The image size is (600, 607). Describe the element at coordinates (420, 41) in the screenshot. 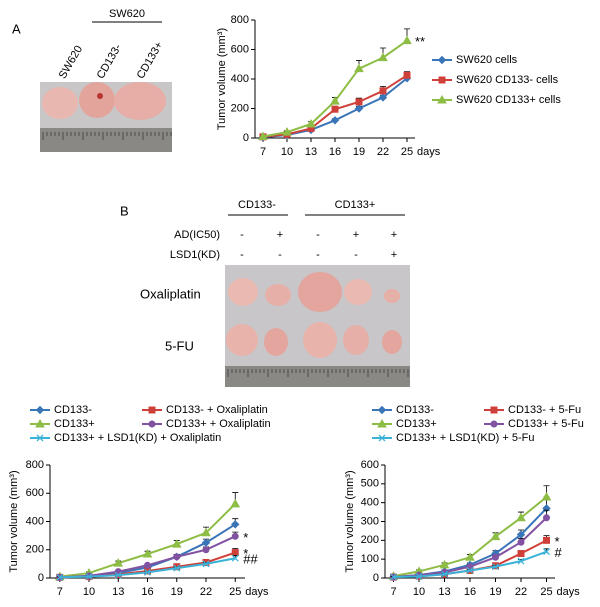

I see `annotation: **` at that location.